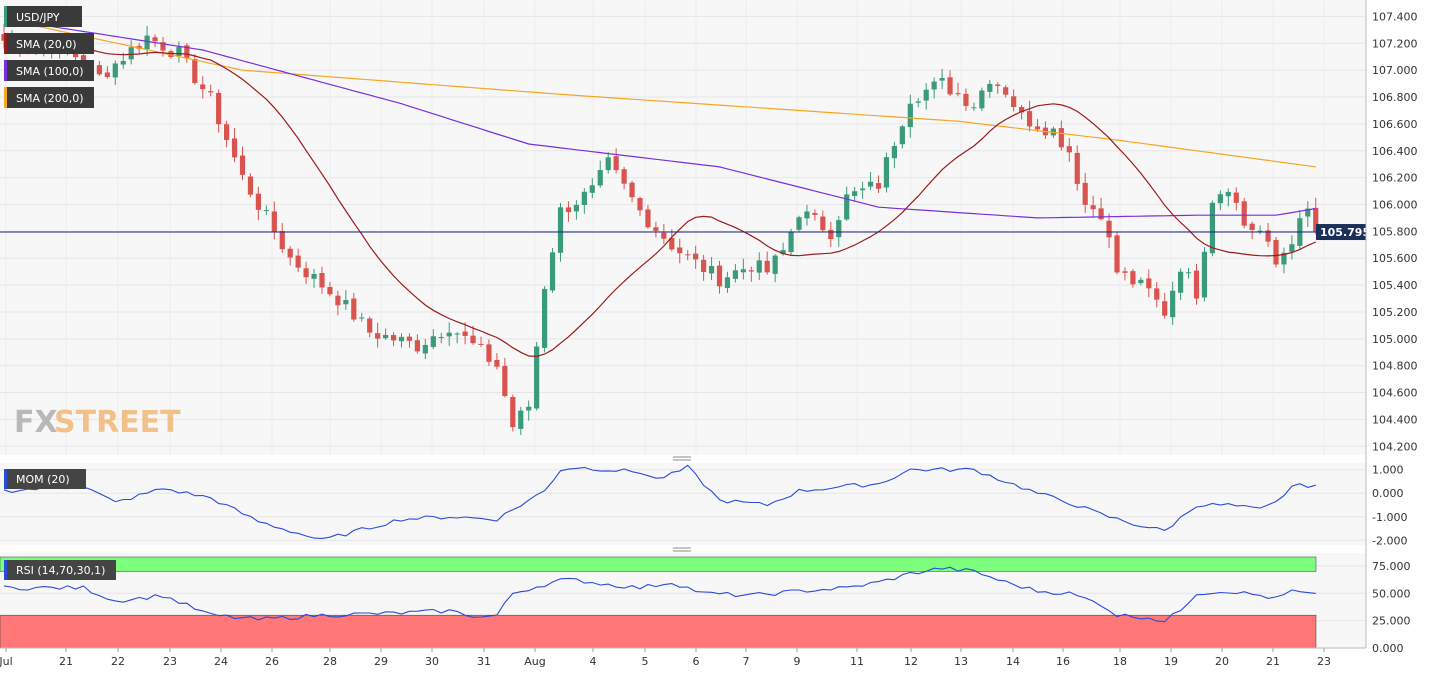 This screenshot has width=1436, height=674. I want to click on time-tick-label: 5, so click(645, 661).